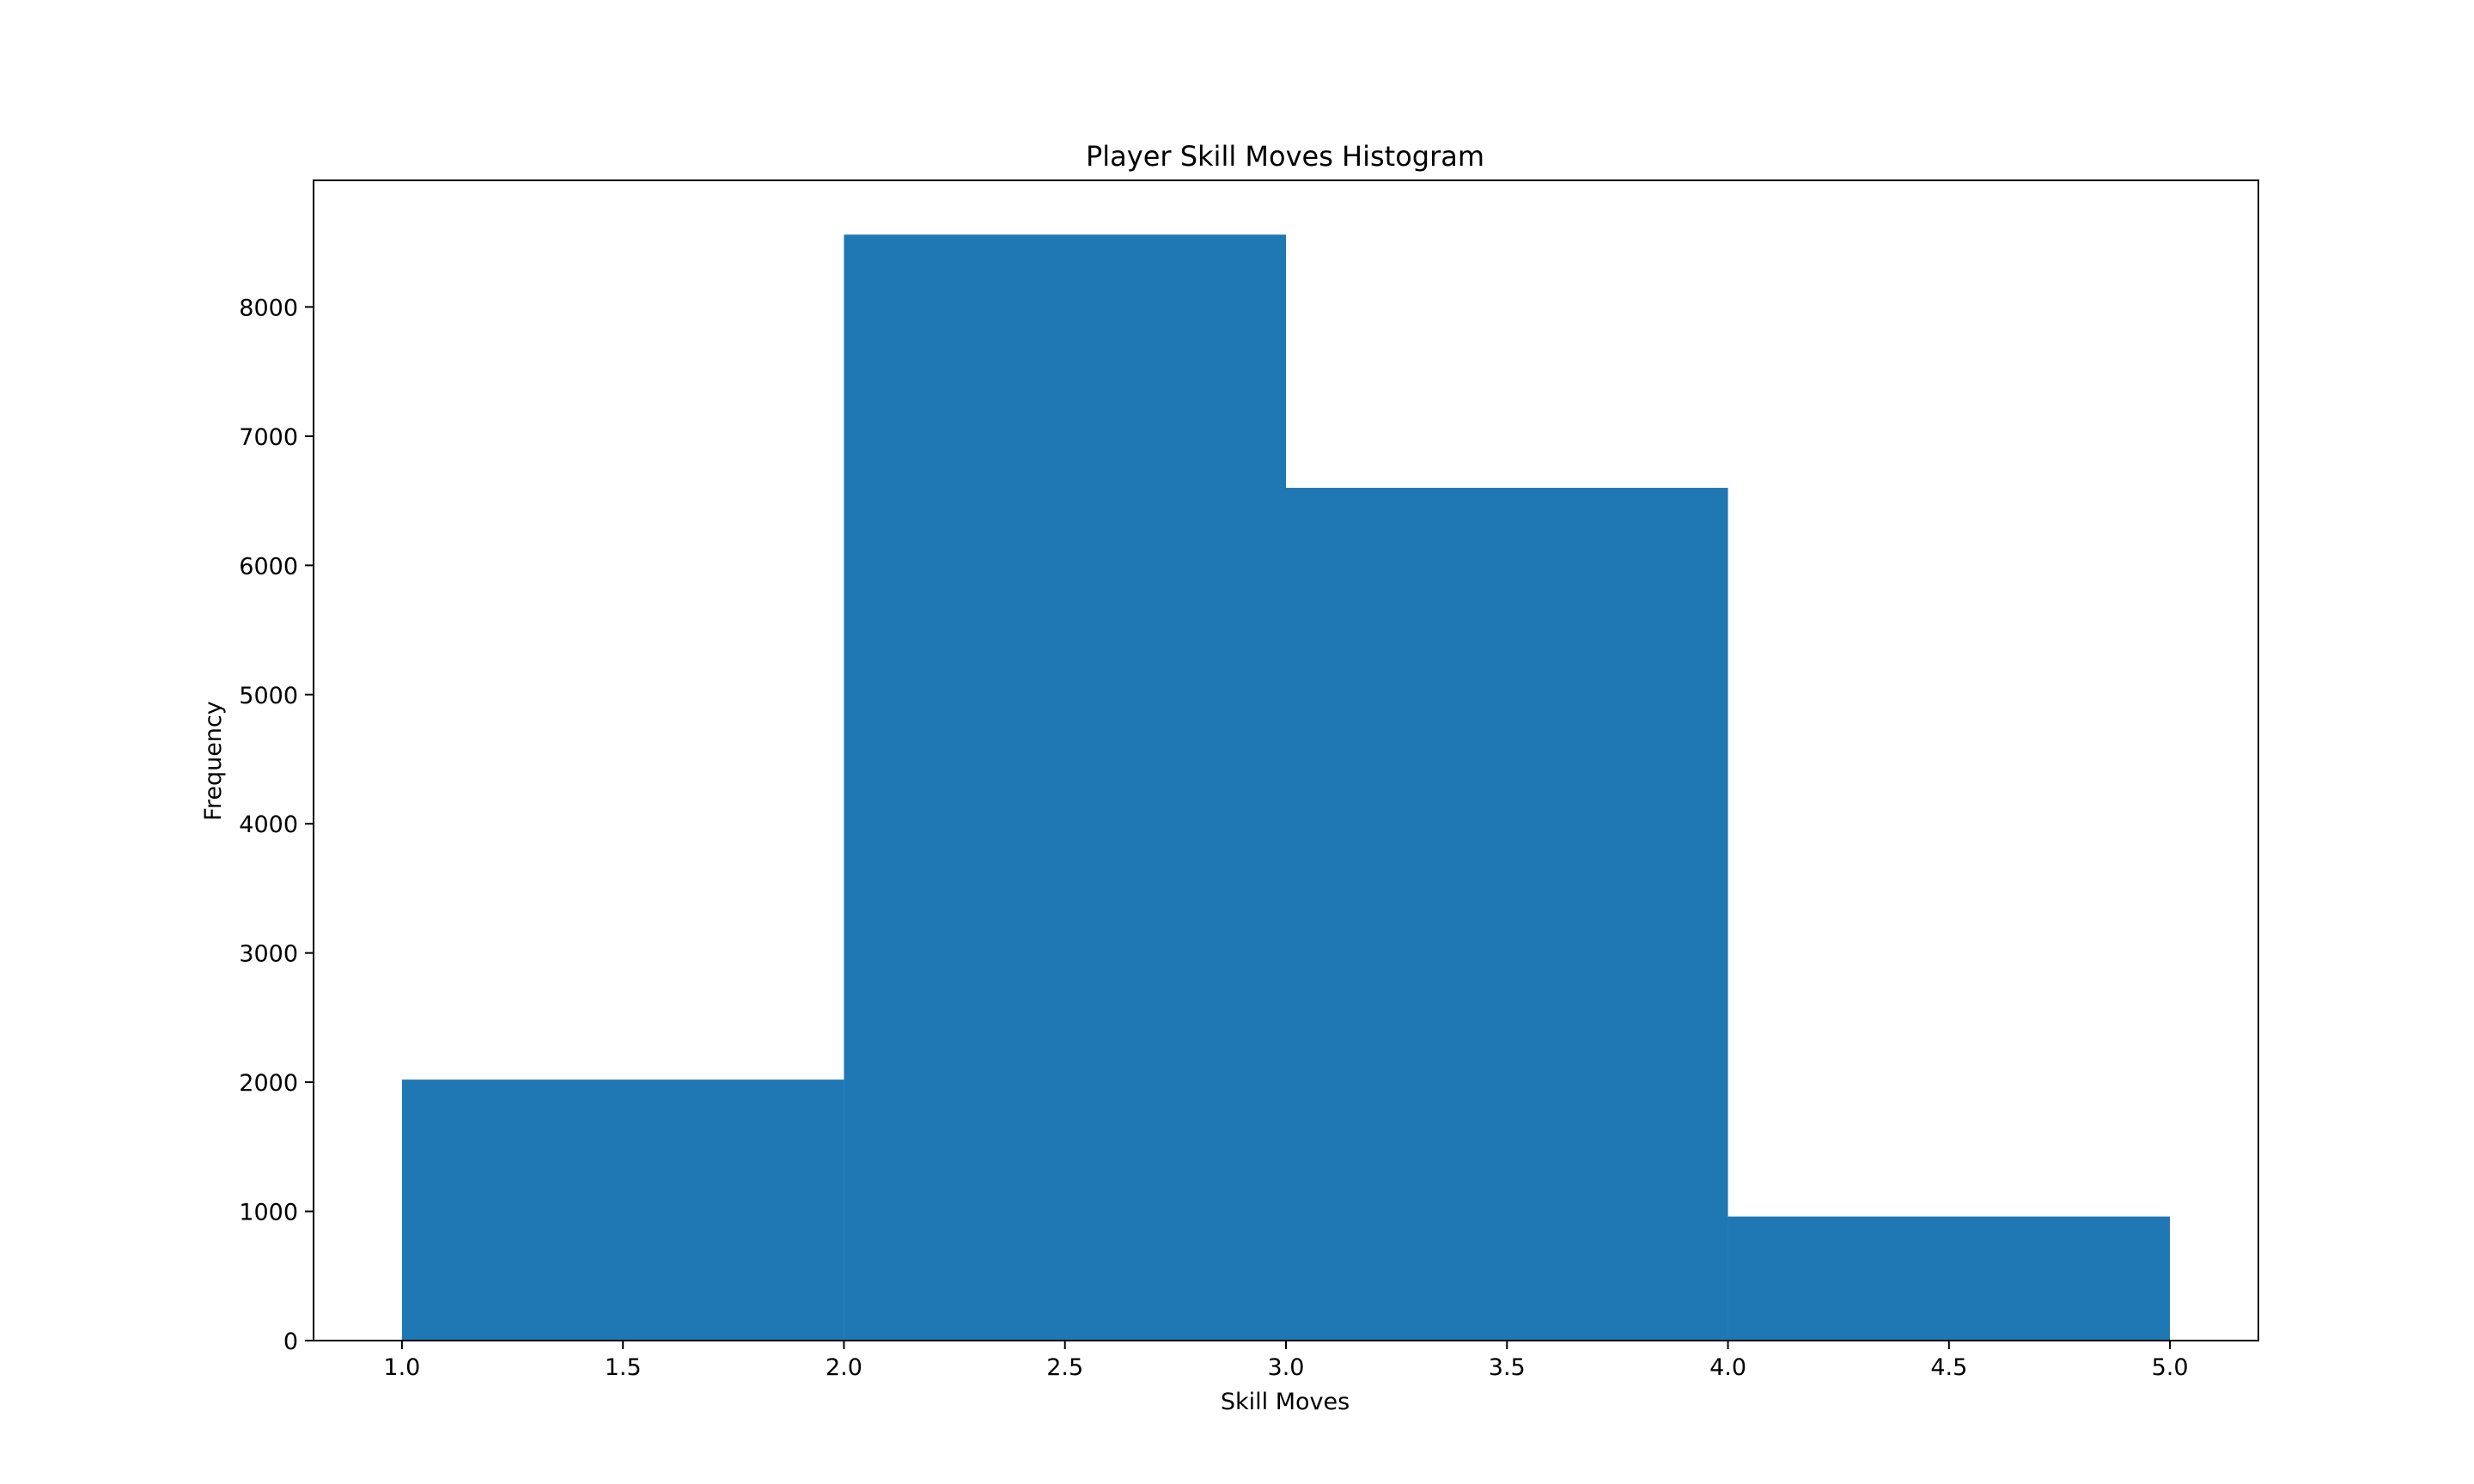 The image size is (2474, 1484). I want to click on y-tick-label: 8000, so click(268, 308).